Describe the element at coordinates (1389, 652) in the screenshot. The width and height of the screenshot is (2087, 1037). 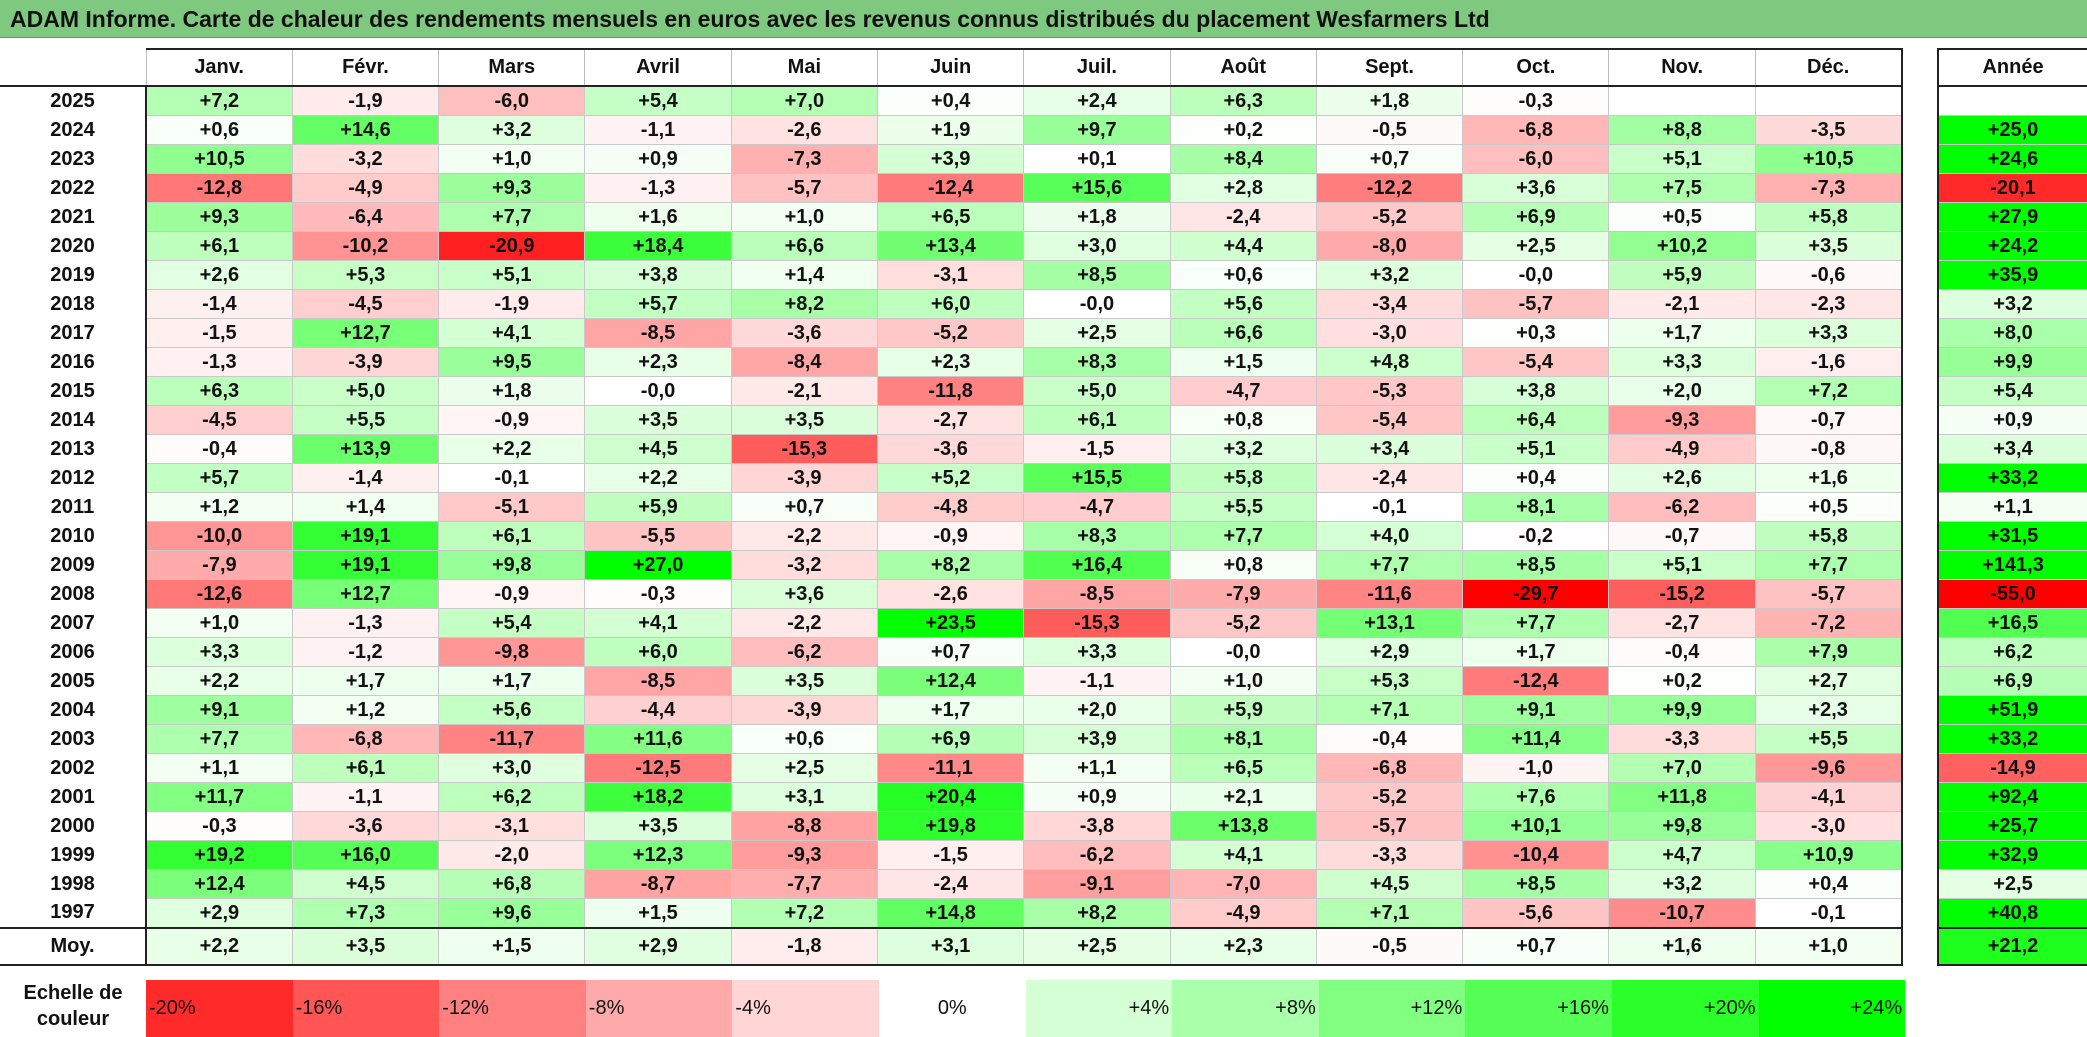
I see `heatmap-cell: +2,9` at that location.